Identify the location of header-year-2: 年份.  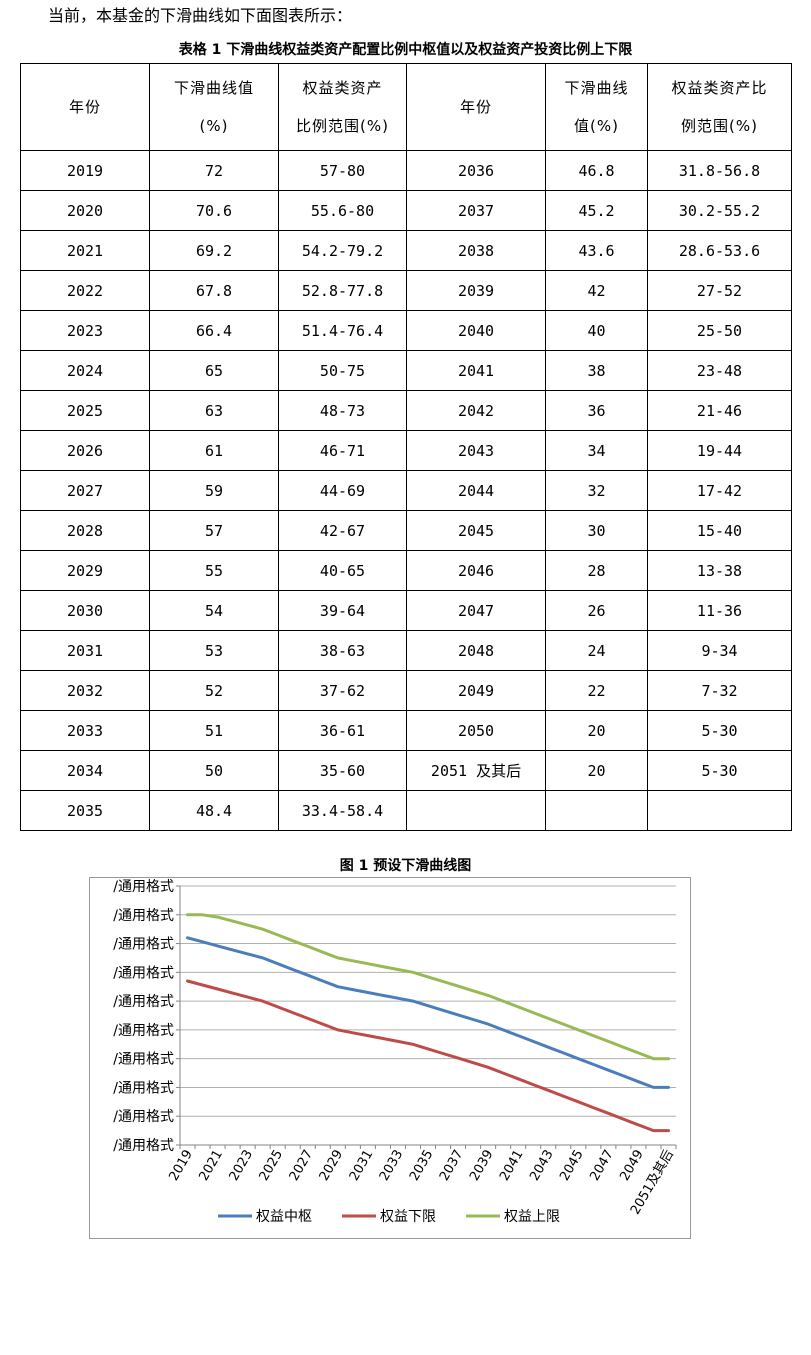
(476, 107).